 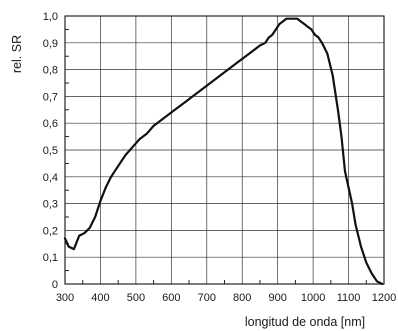 I want to click on y-tick-label: 0,5, so click(x=50, y=151).